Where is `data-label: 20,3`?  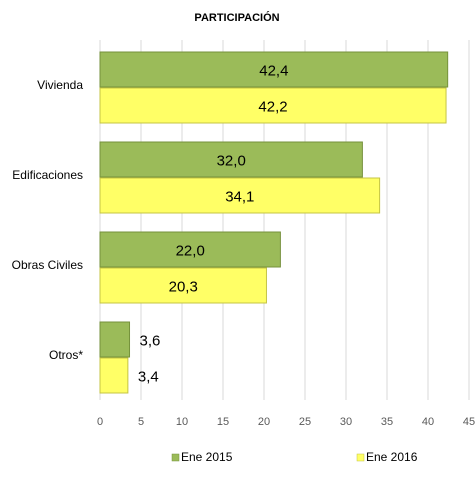
data-label: 20,3 is located at coordinates (183, 287).